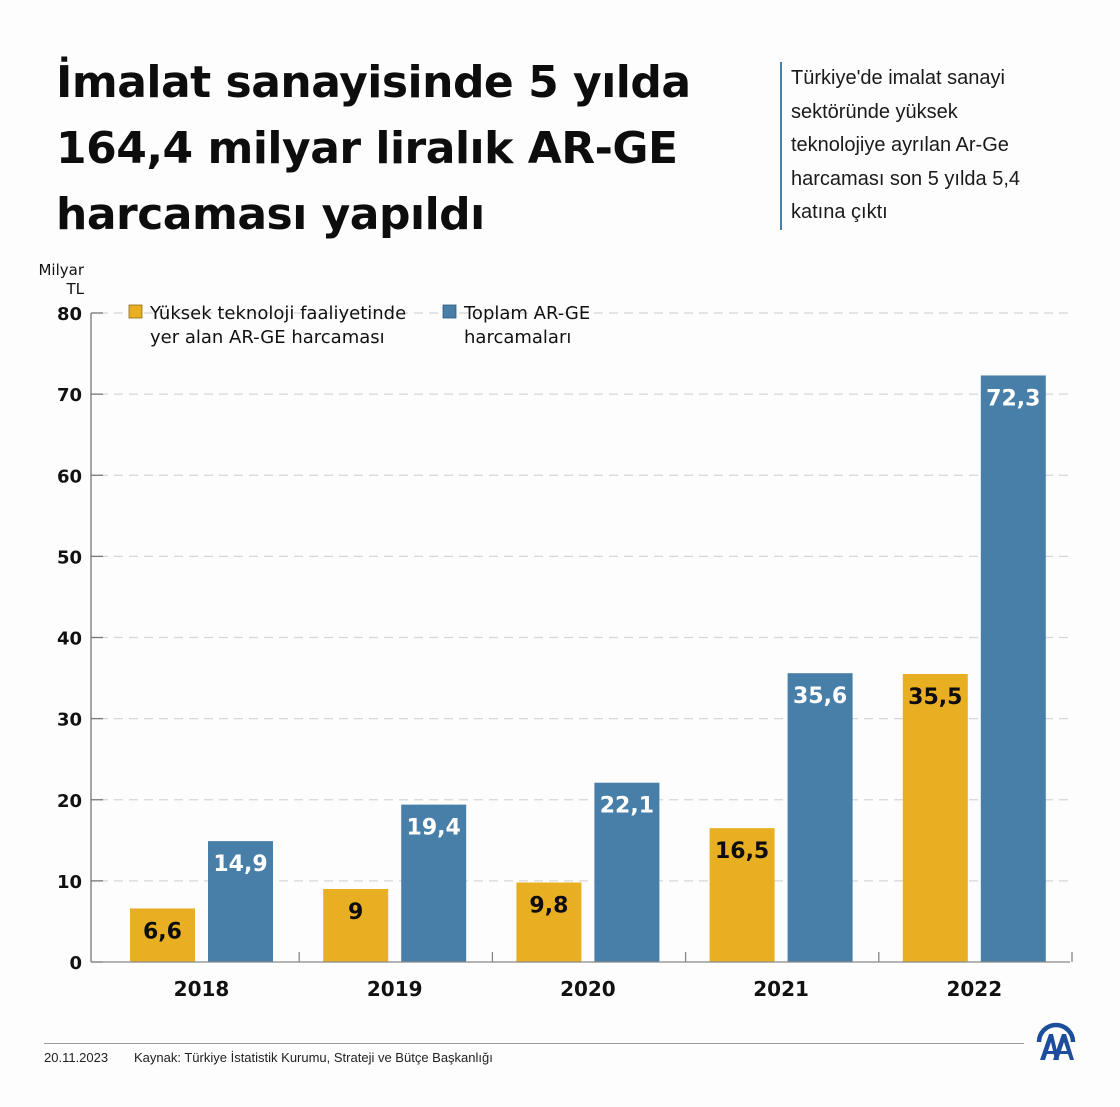 This screenshot has height=1107, width=1120. Describe the element at coordinates (935, 697) in the screenshot. I see `data-label: 35,5` at that location.